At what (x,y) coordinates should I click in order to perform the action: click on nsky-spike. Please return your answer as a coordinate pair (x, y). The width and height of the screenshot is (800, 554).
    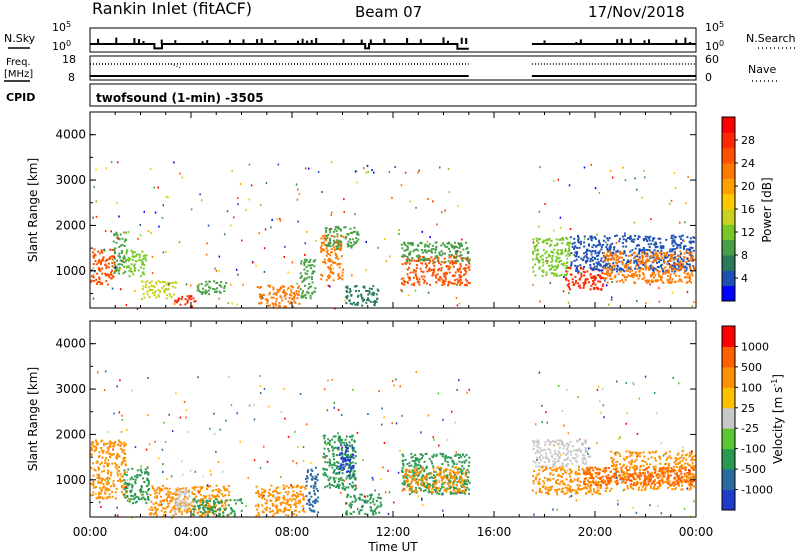
    Looking at the image, I should click on (161, 41).